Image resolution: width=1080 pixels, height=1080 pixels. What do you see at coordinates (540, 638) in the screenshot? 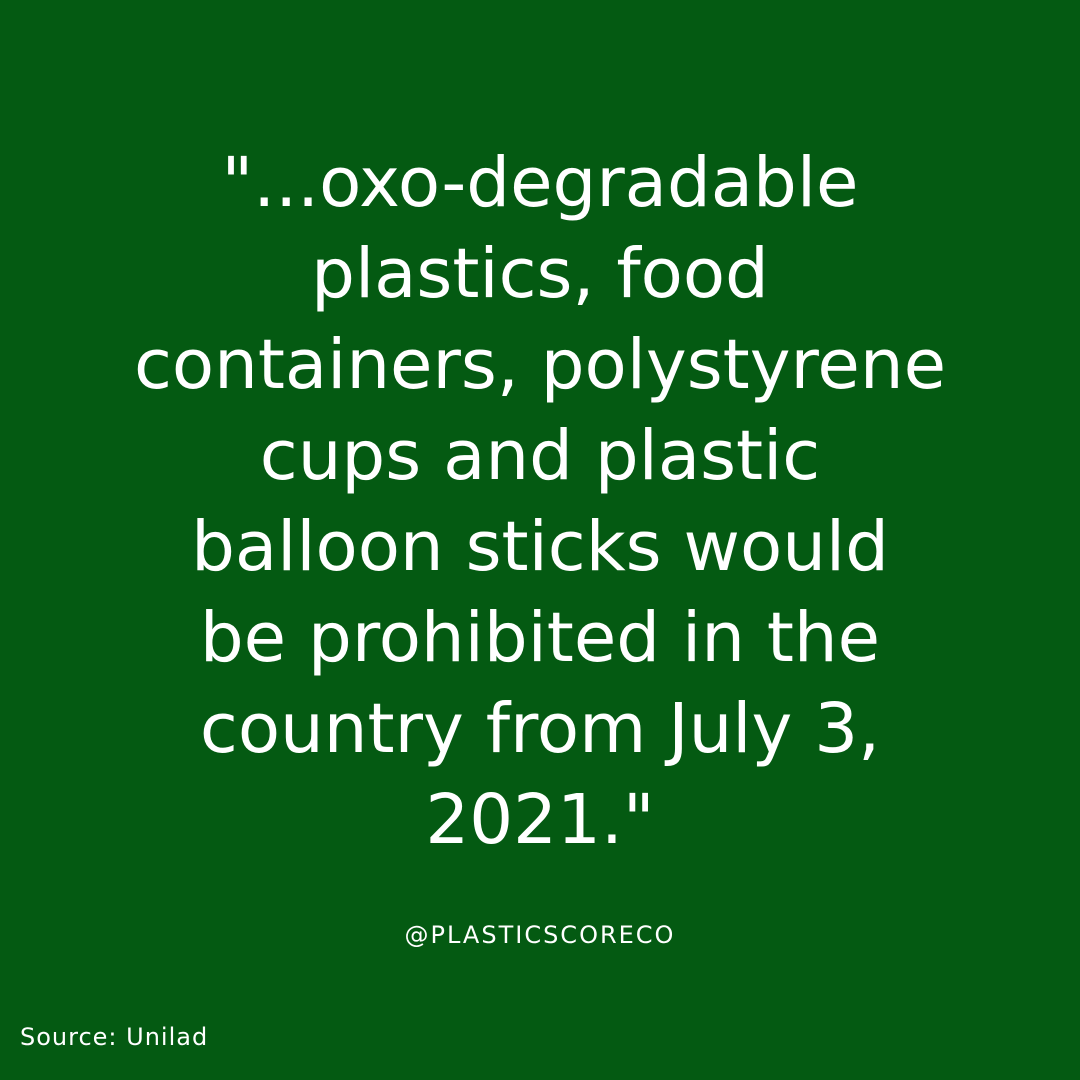
I see `quote-line: be prohibited in the` at bounding box center [540, 638].